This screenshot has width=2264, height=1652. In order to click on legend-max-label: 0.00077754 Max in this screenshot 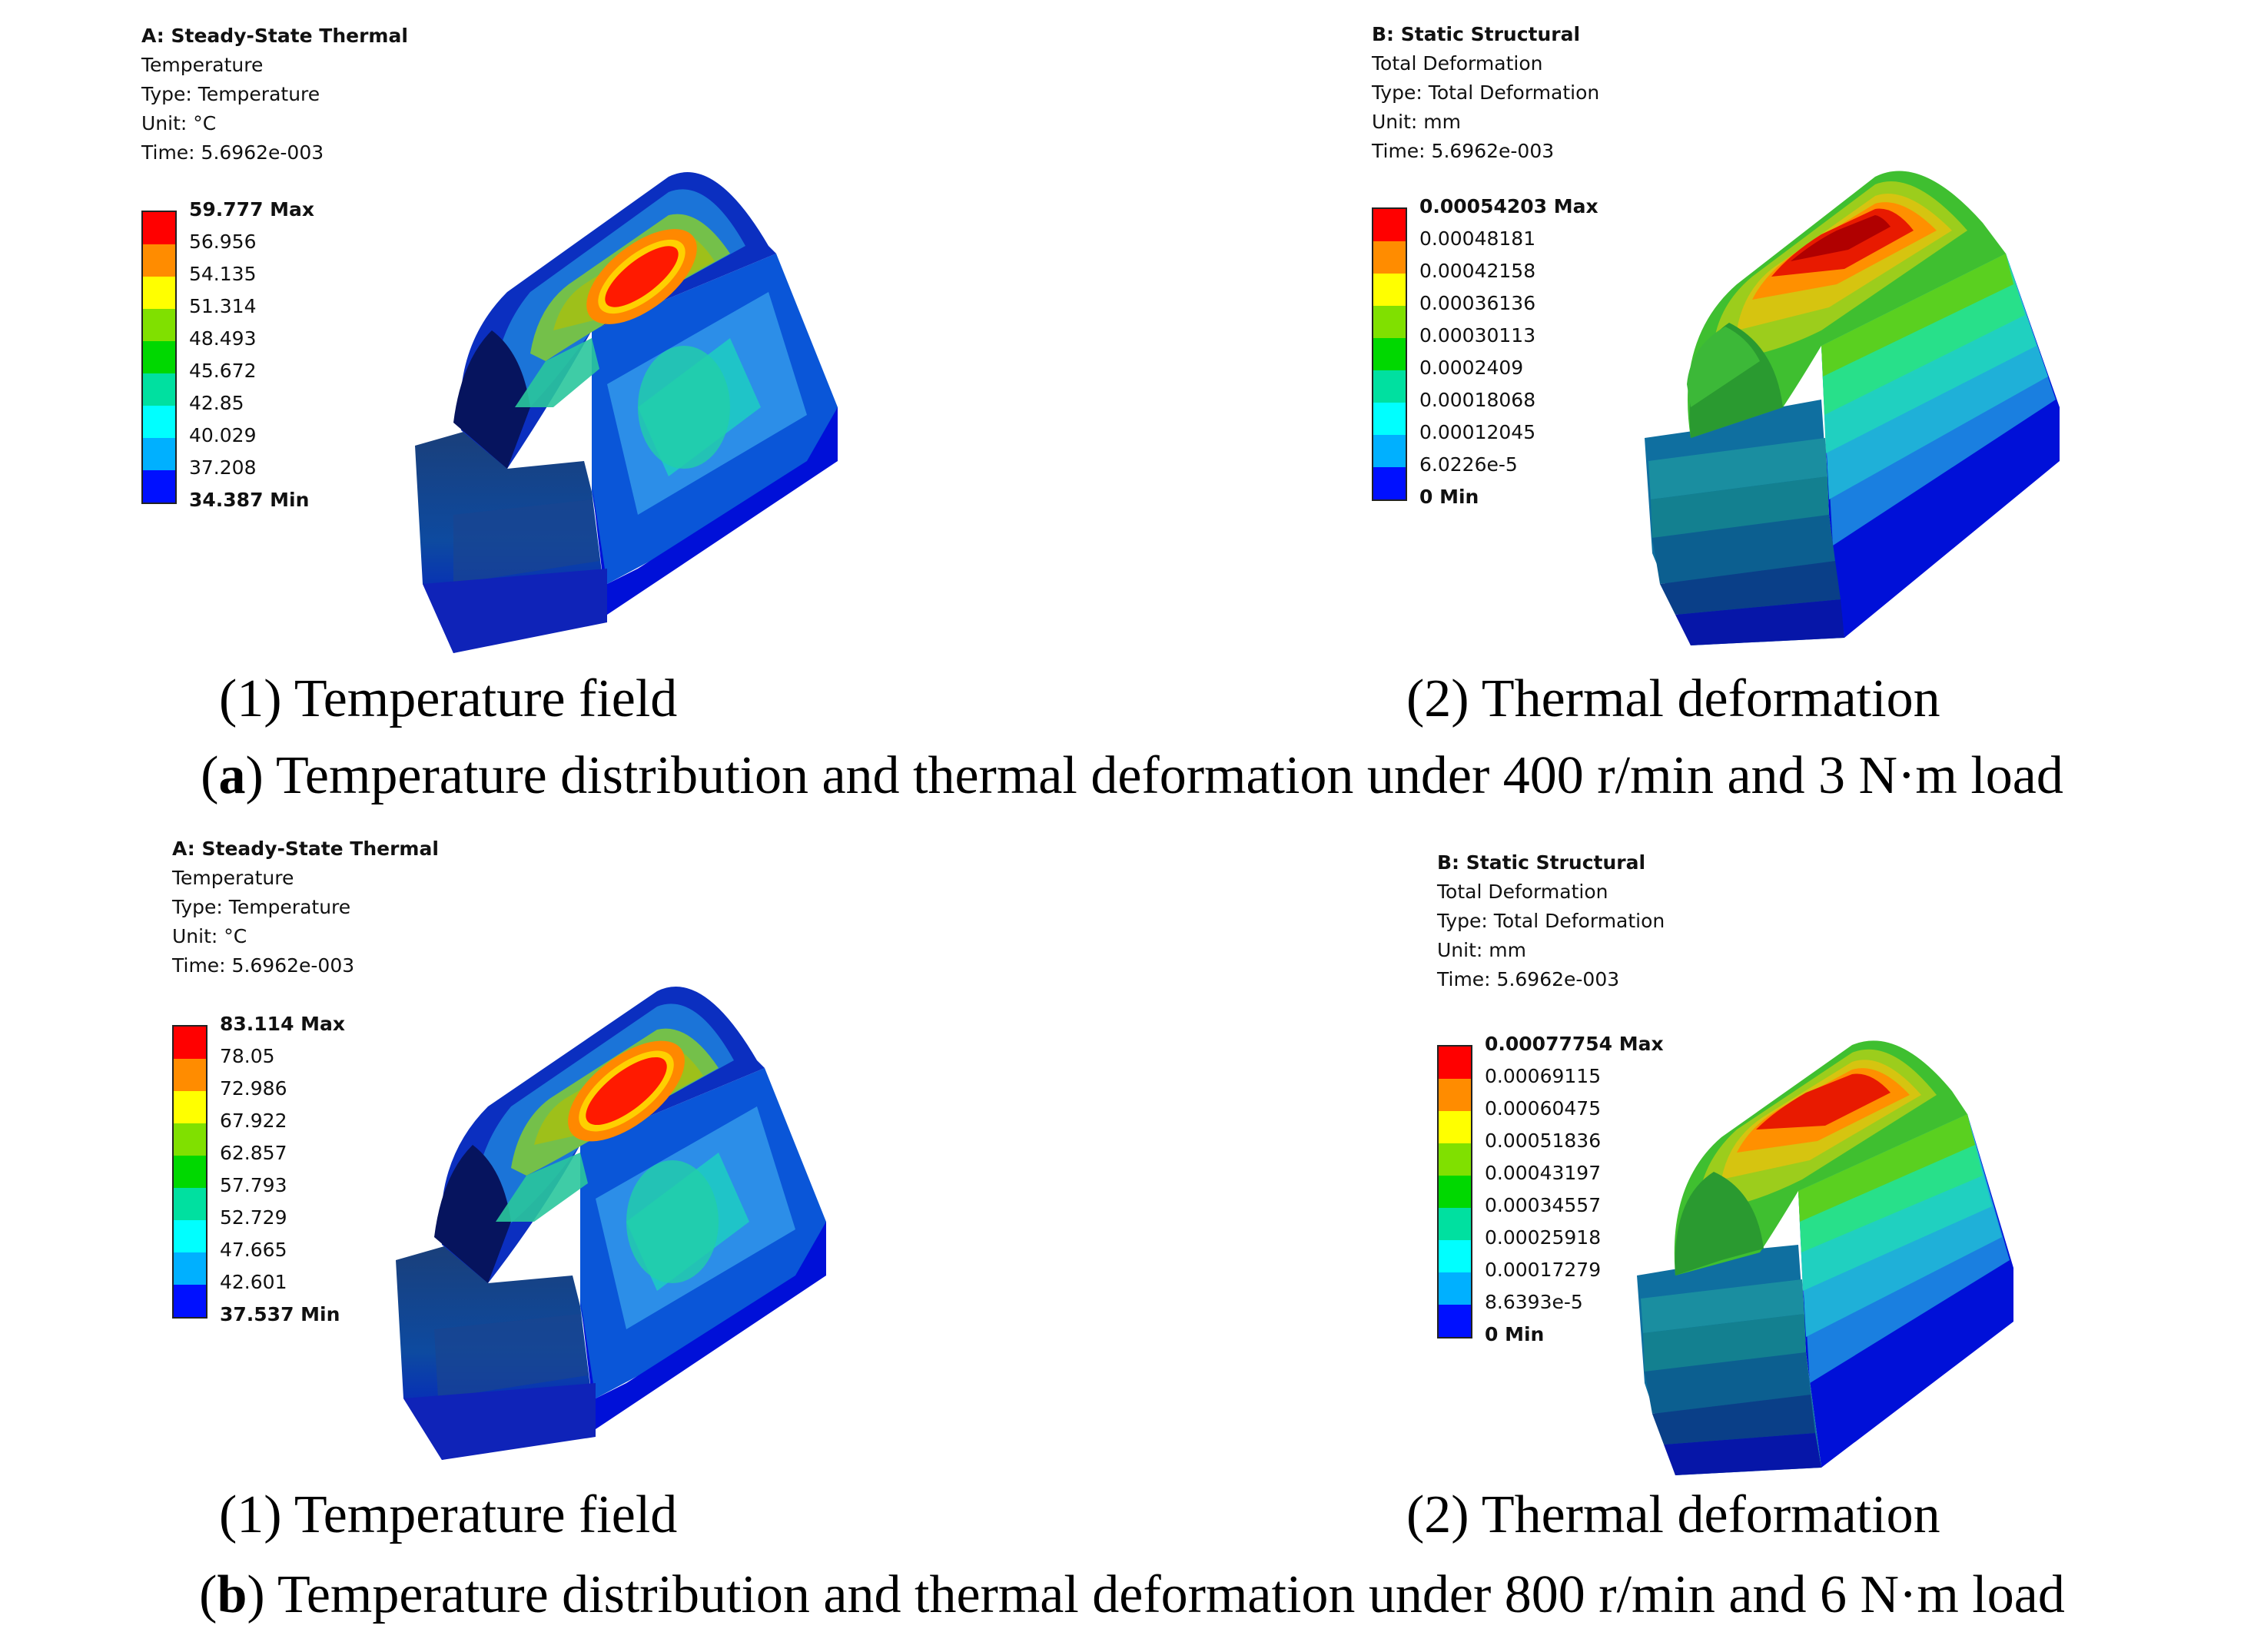, I will do `click(1574, 1044)`.